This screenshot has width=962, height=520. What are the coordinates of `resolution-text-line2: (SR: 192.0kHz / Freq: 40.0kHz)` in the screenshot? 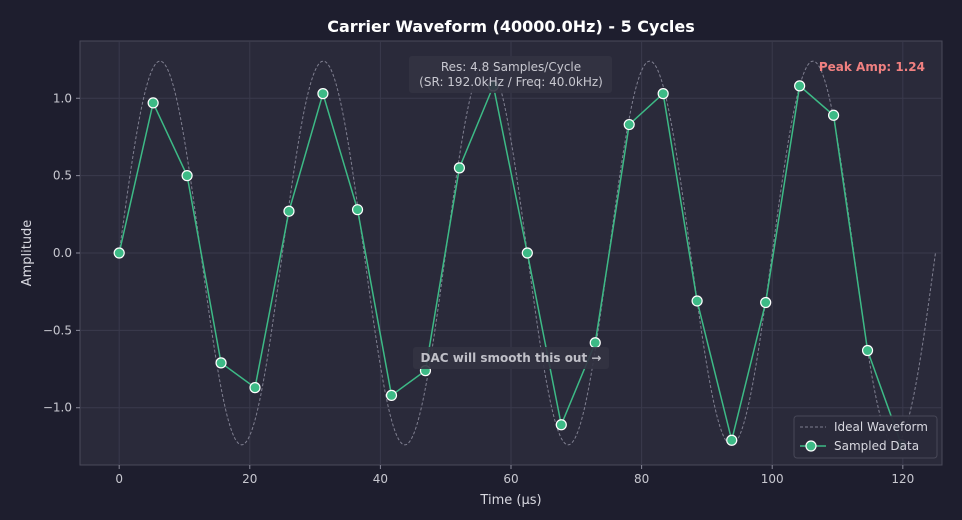 It's located at (511, 82).